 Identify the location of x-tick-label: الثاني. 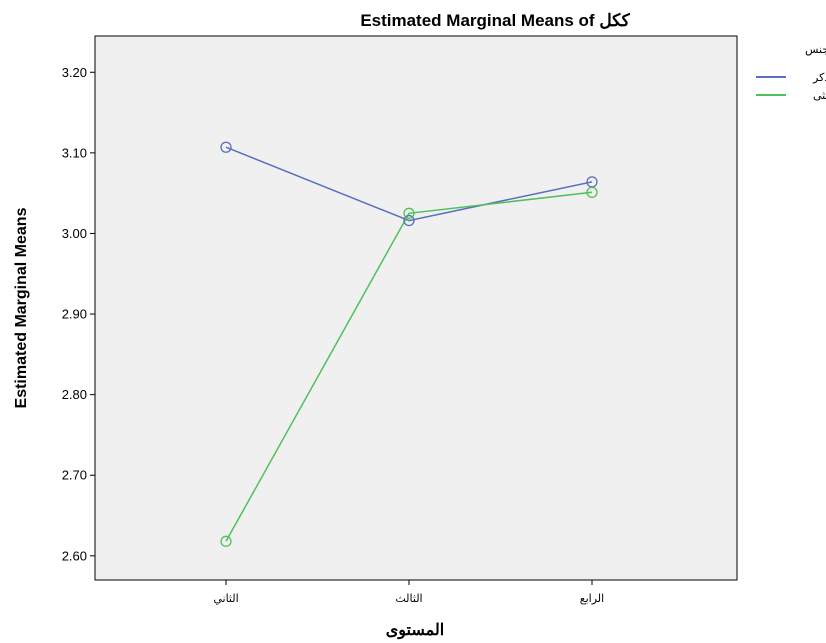
(225, 598).